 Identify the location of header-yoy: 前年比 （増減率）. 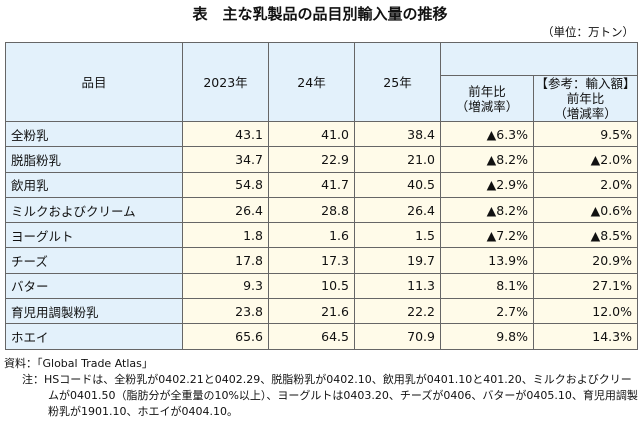
(487, 98).